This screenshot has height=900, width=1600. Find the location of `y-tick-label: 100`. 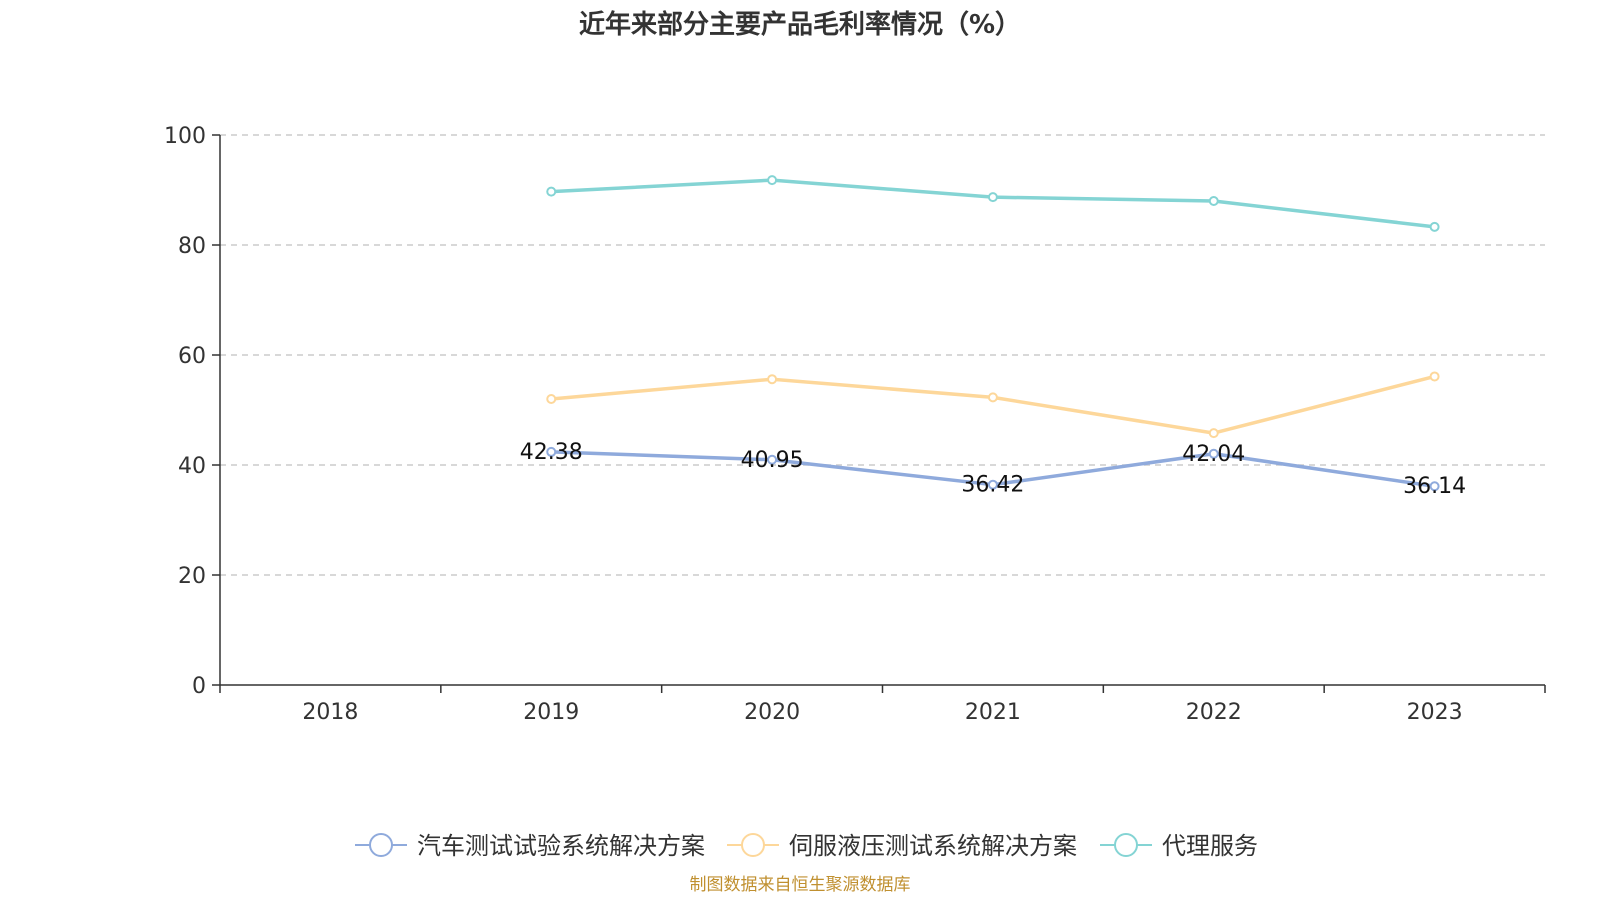

y-tick-label: 100 is located at coordinates (185, 136).